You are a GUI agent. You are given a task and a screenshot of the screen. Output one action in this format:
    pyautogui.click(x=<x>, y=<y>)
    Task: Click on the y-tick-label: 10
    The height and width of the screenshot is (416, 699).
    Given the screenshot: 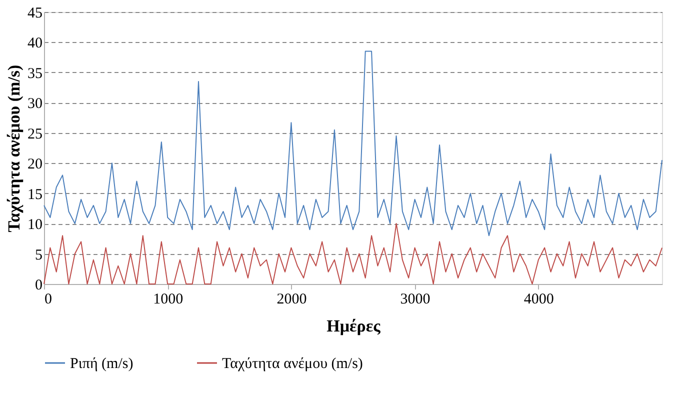 What is the action you would take?
    pyautogui.click(x=35, y=225)
    